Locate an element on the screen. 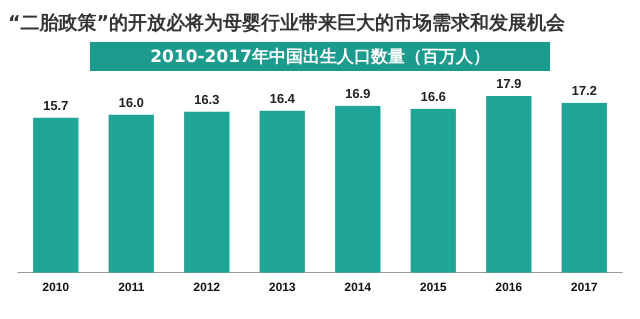 The image size is (640, 319). x-tick-label: 2012 is located at coordinates (206, 287).